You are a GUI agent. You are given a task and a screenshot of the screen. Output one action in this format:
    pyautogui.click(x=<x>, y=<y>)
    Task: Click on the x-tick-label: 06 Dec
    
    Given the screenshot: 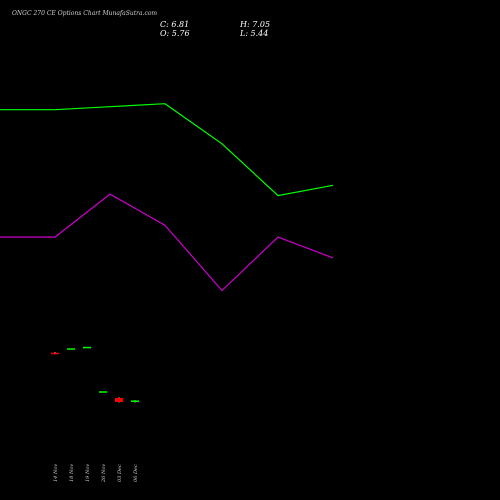 What is the action you would take?
    pyautogui.click(x=136, y=473)
    